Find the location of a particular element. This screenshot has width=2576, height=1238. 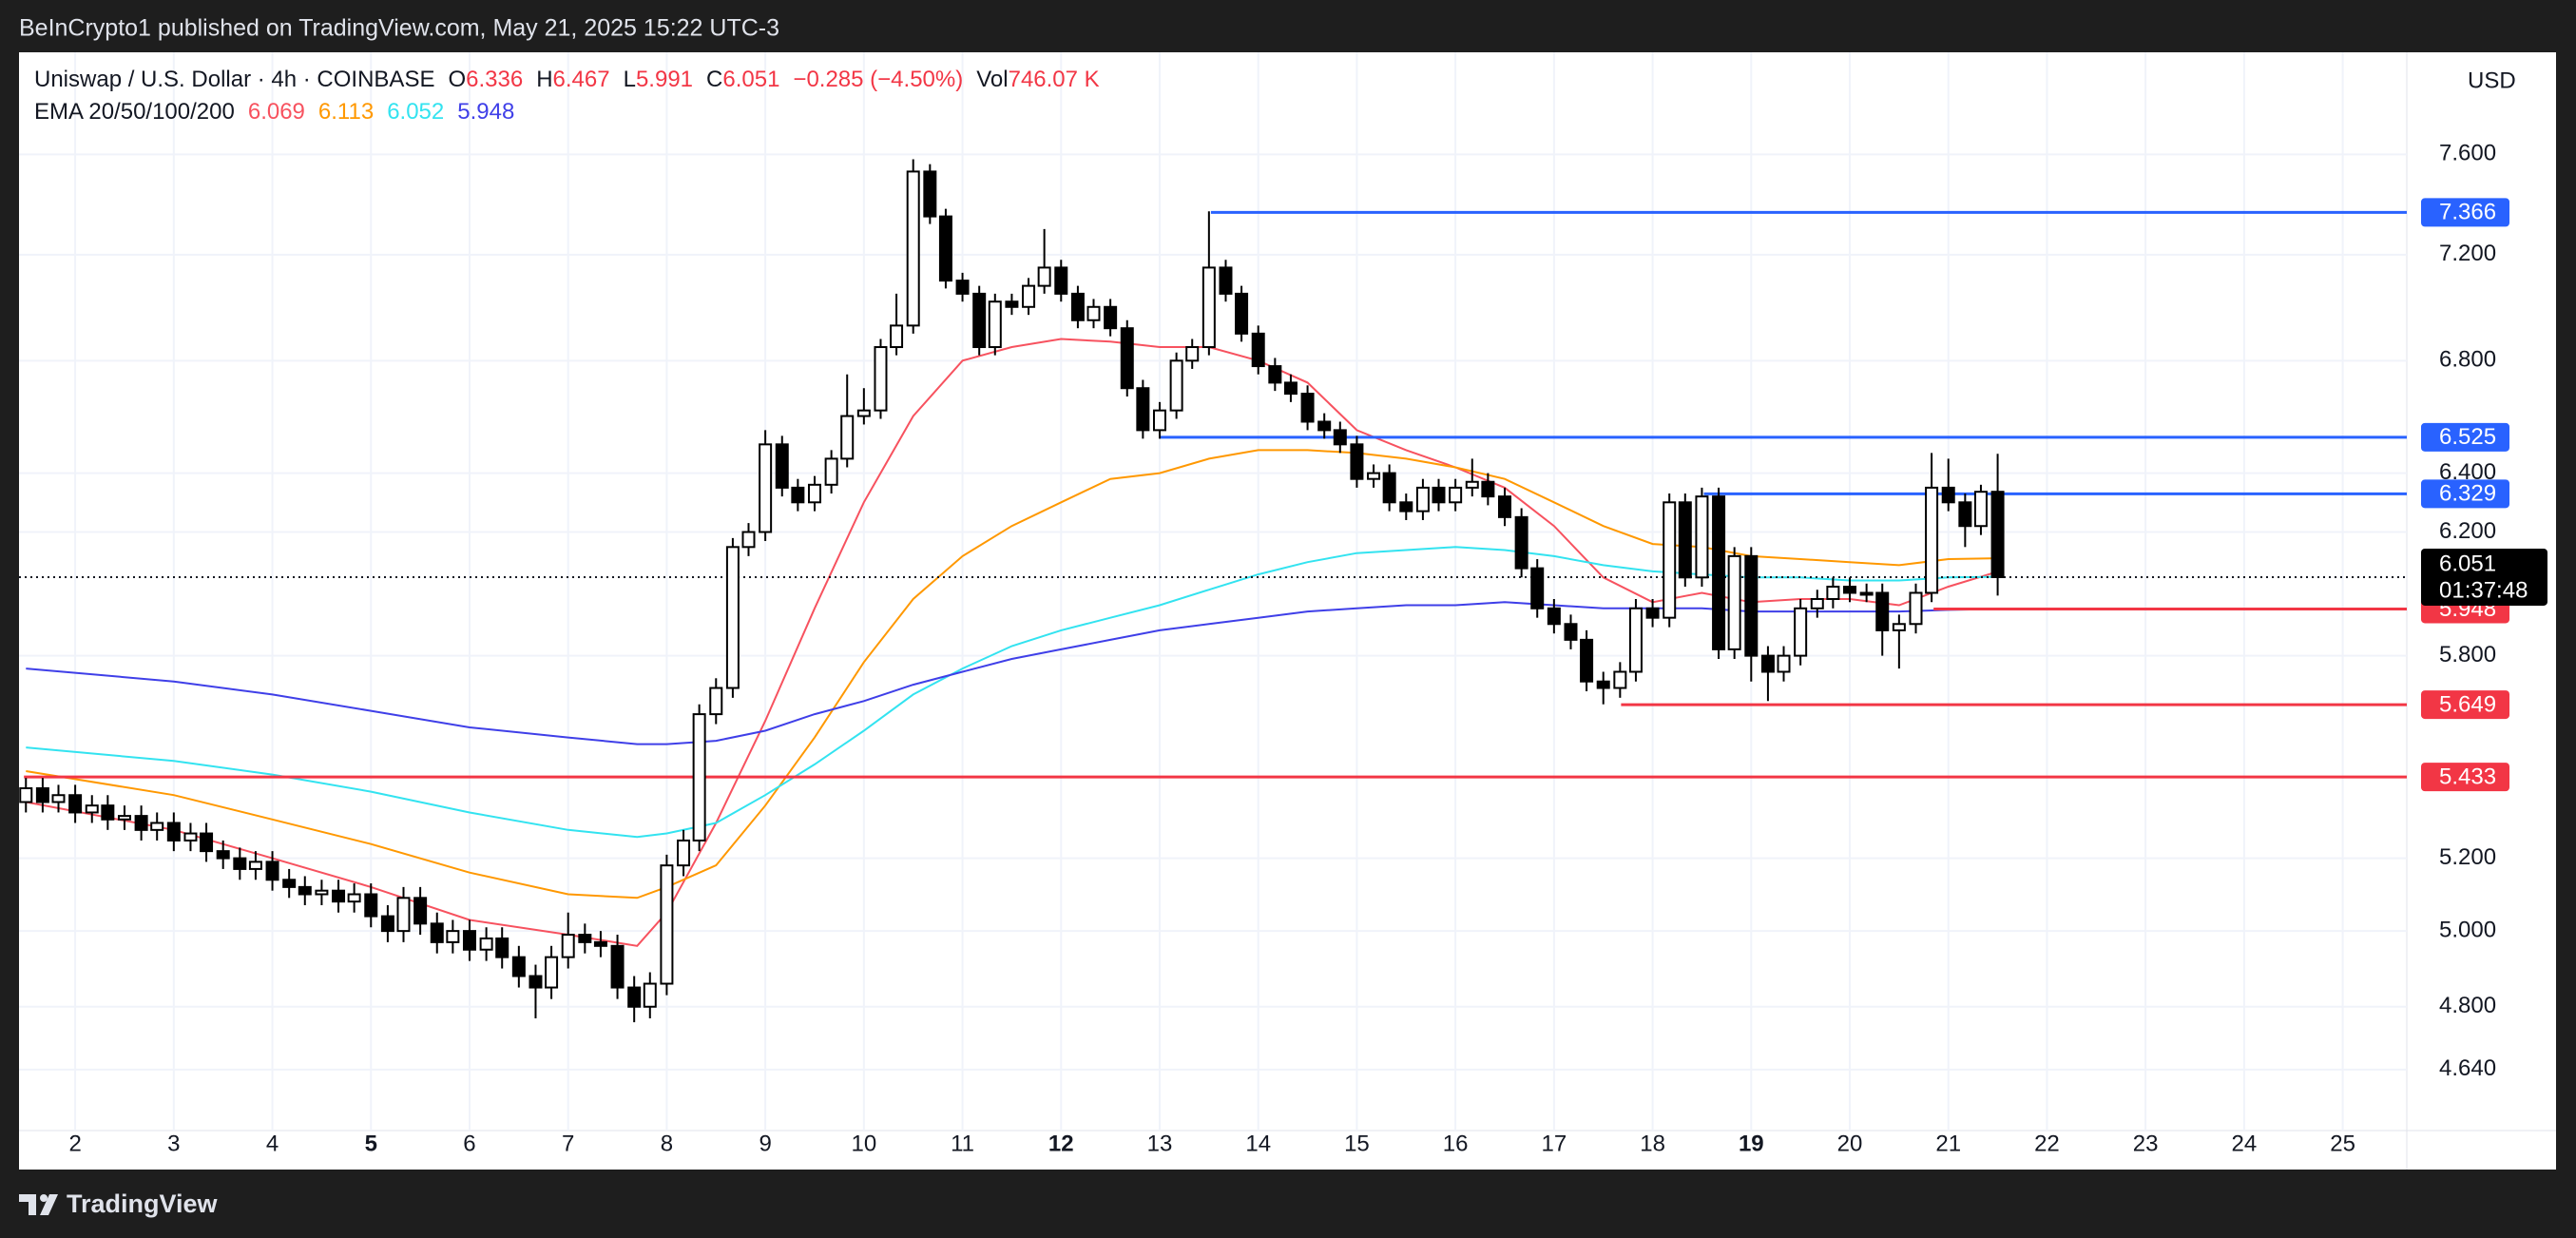

legend-item: 5.991 is located at coordinates (664, 79).